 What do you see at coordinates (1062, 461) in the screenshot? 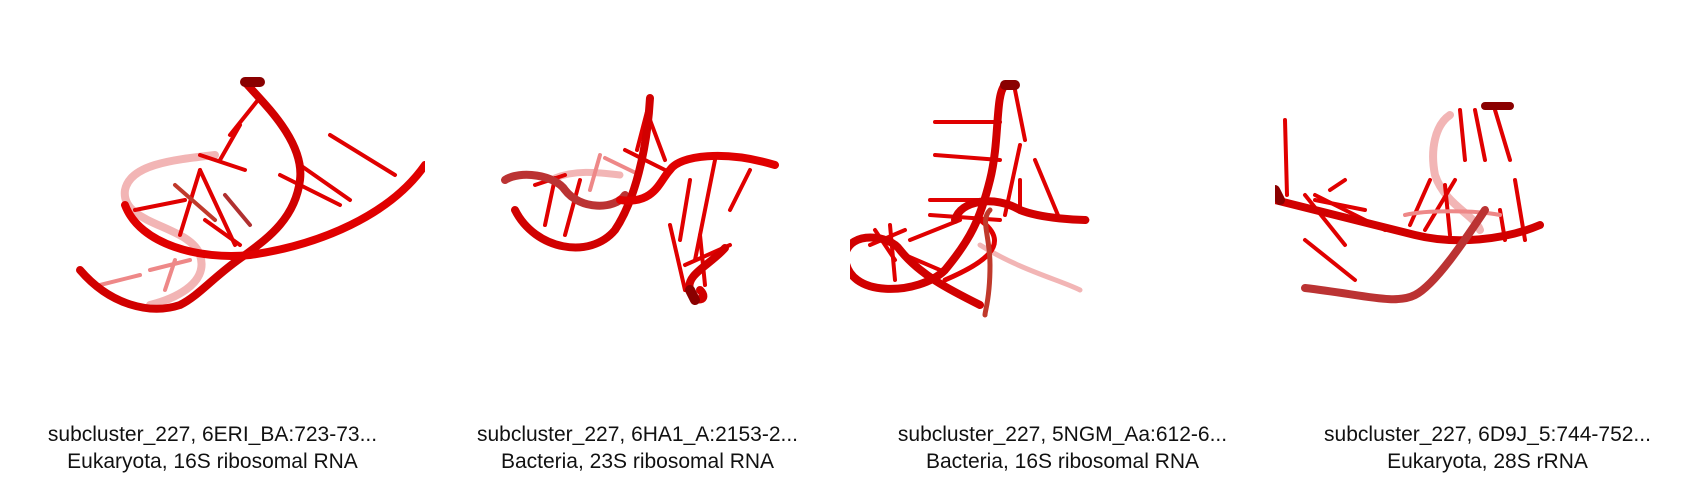
I see `structure-subtitle-3: Bacteria, 16S ribosomal RNA` at bounding box center [1062, 461].